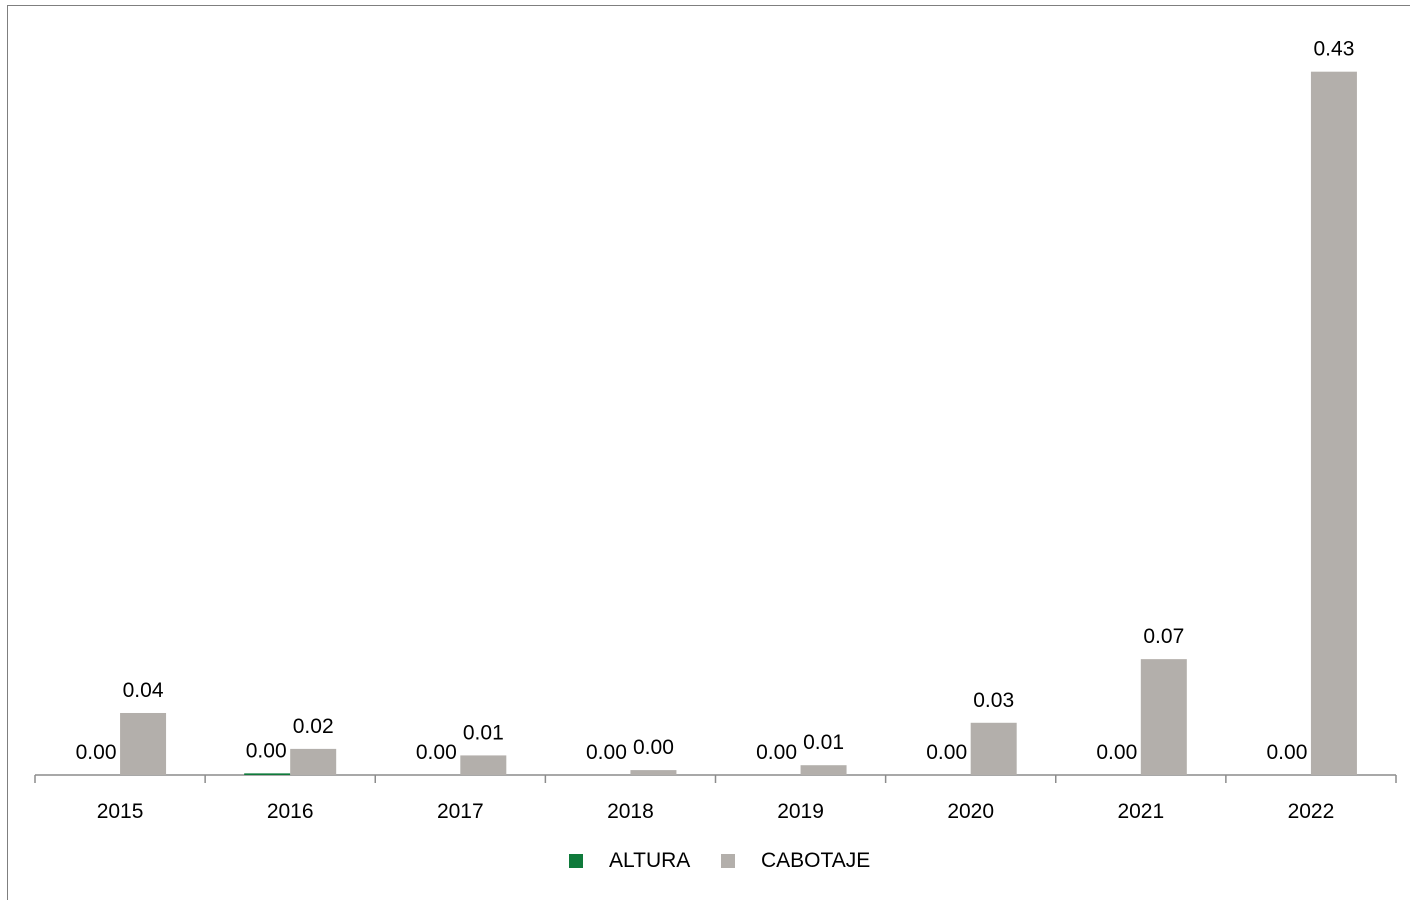  What do you see at coordinates (576, 861) in the screenshot?
I see `legend-swatch-altura` at bounding box center [576, 861].